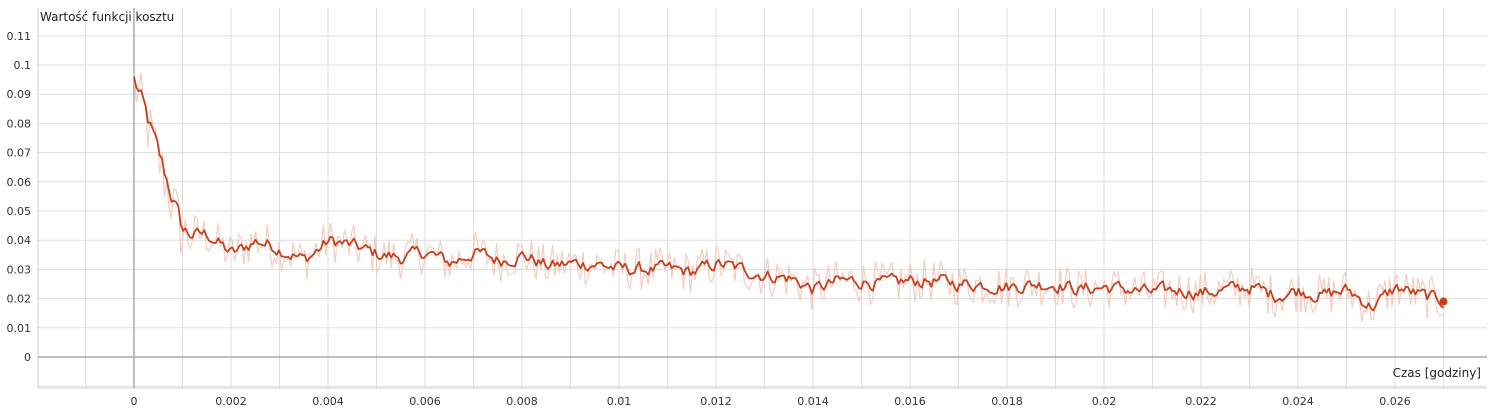  Describe the element at coordinates (19, 36) in the screenshot. I see `y-tick-label: 0.11` at that location.